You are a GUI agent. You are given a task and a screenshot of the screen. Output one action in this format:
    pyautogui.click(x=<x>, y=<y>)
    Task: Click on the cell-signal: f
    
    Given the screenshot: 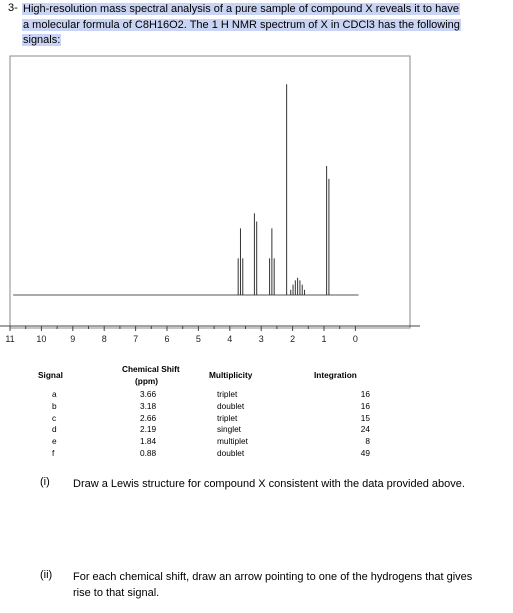 What is the action you would take?
    pyautogui.click(x=53, y=453)
    